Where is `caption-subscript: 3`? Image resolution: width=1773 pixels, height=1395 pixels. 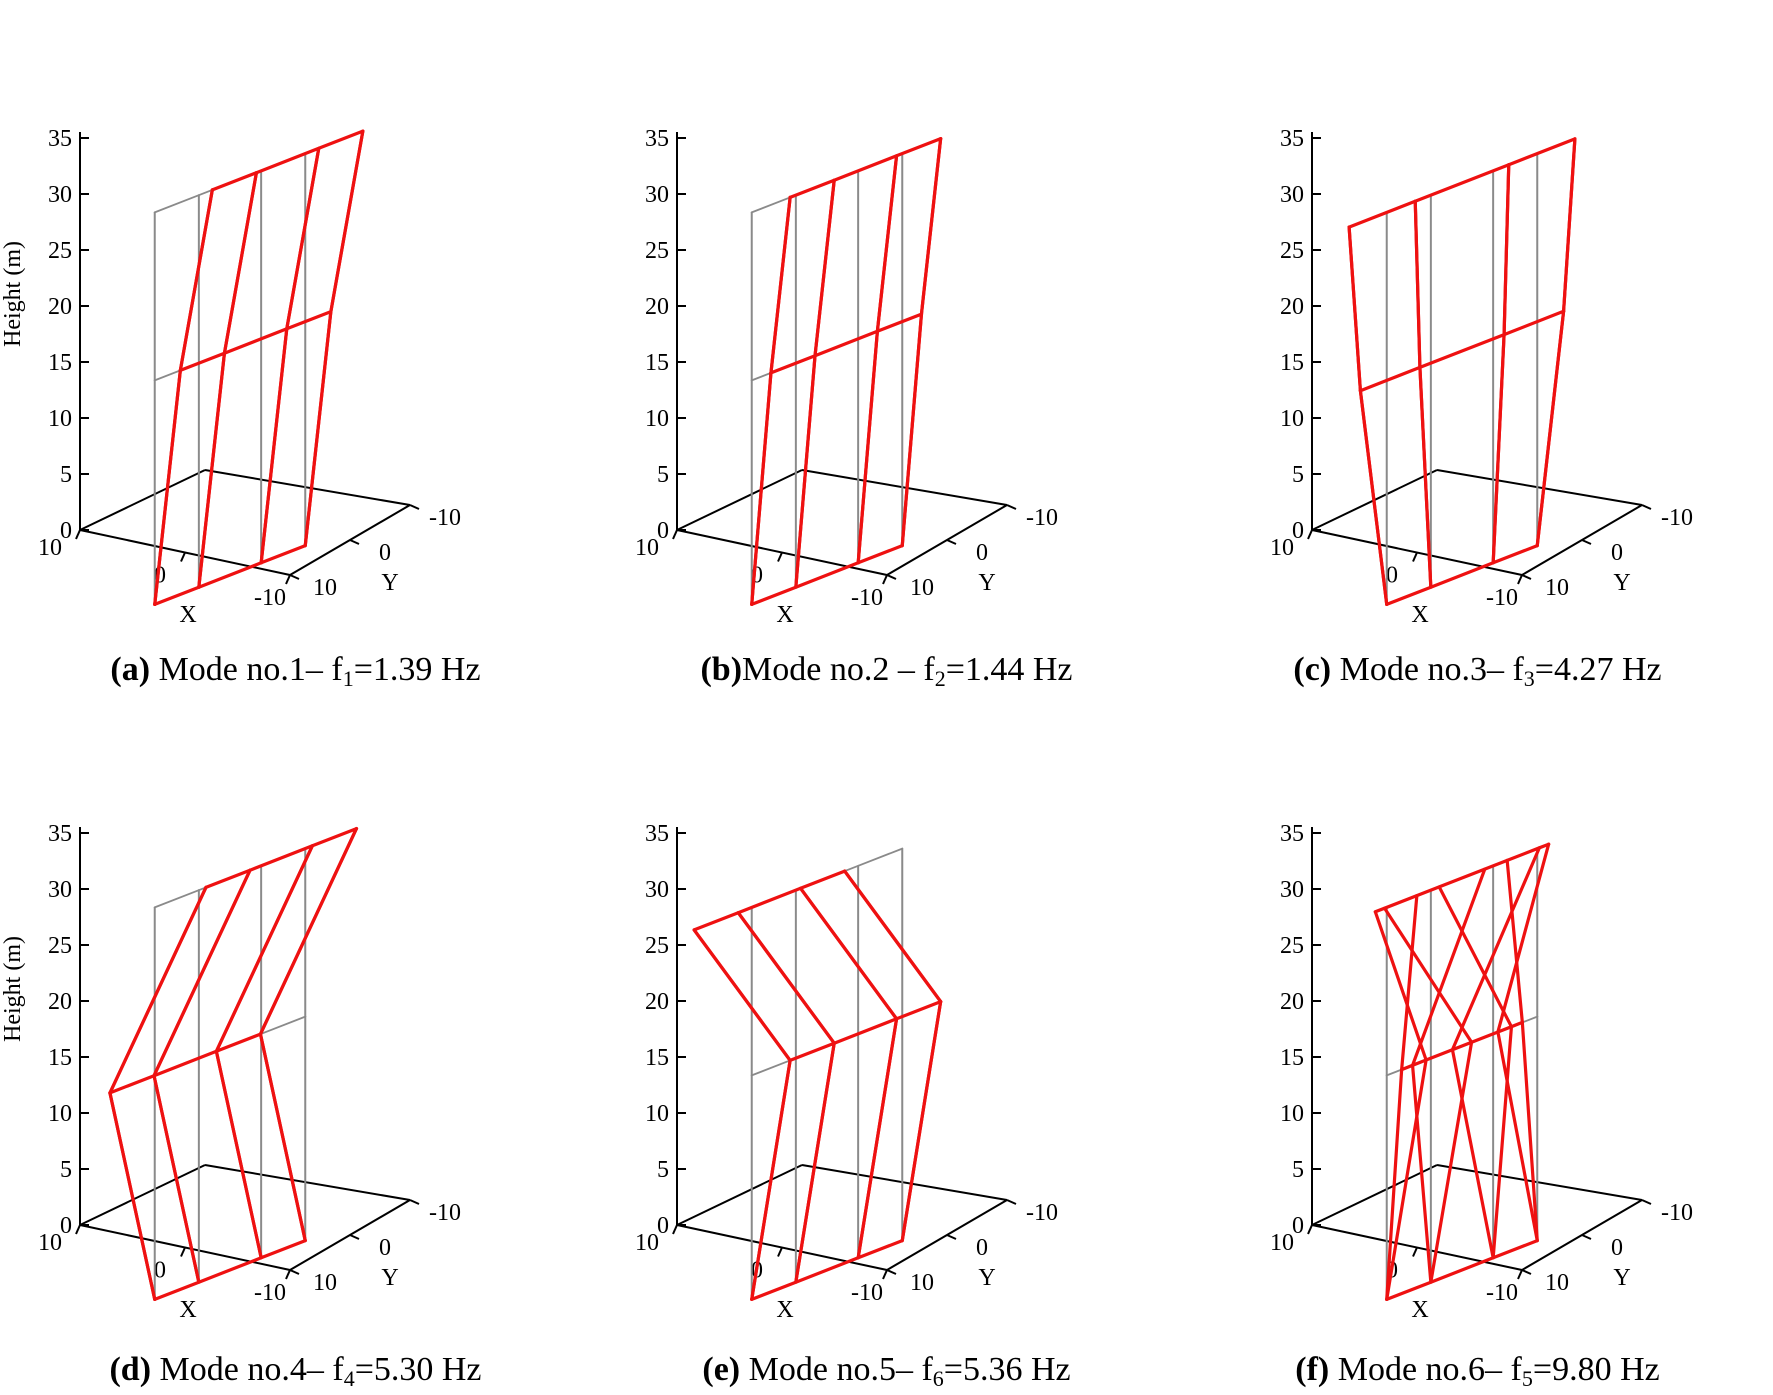
caption-subscript: 3 is located at coordinates (1529, 678).